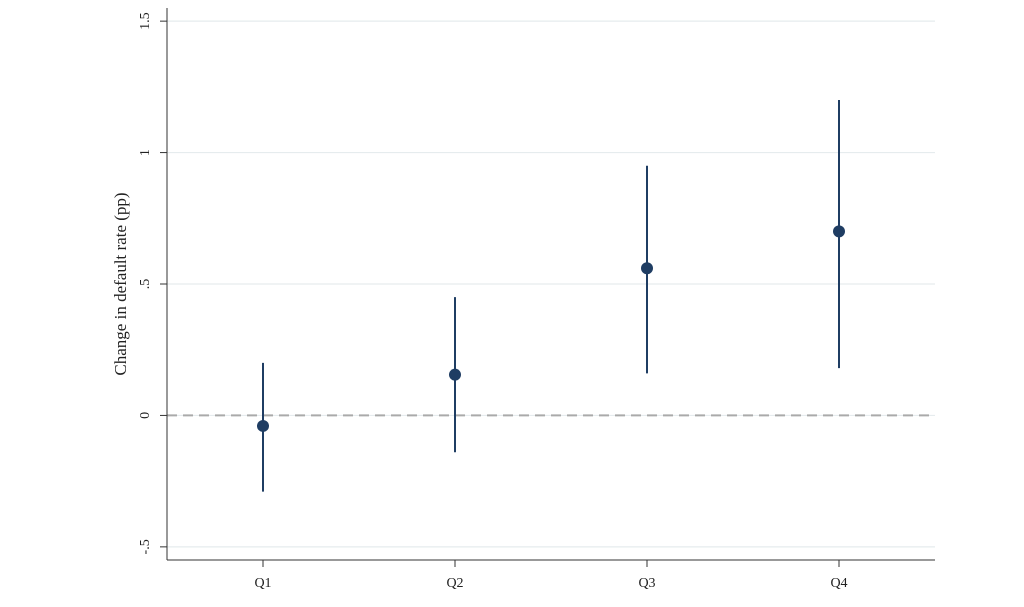  I want to click on x-tick-label: Q4, so click(838, 583).